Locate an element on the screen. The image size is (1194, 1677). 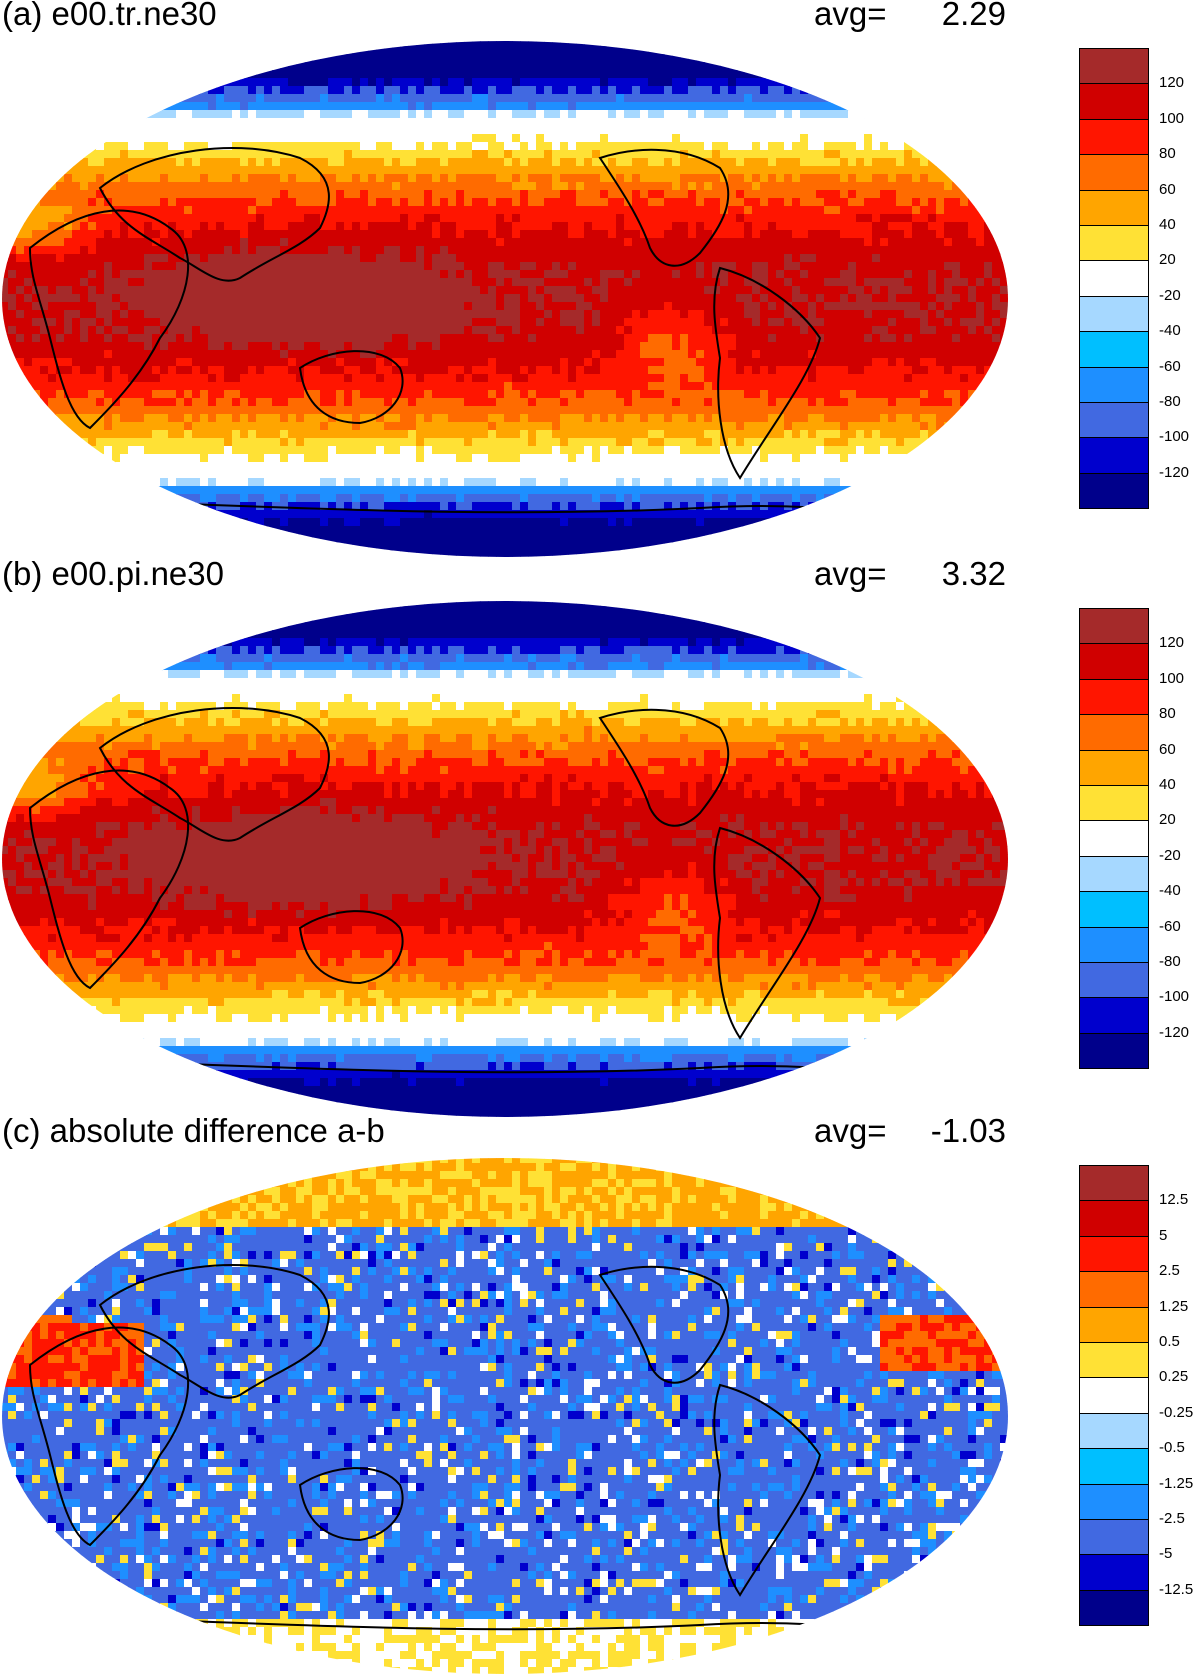
colorbar-label: 12.5 is located at coordinates (1173, 1200).